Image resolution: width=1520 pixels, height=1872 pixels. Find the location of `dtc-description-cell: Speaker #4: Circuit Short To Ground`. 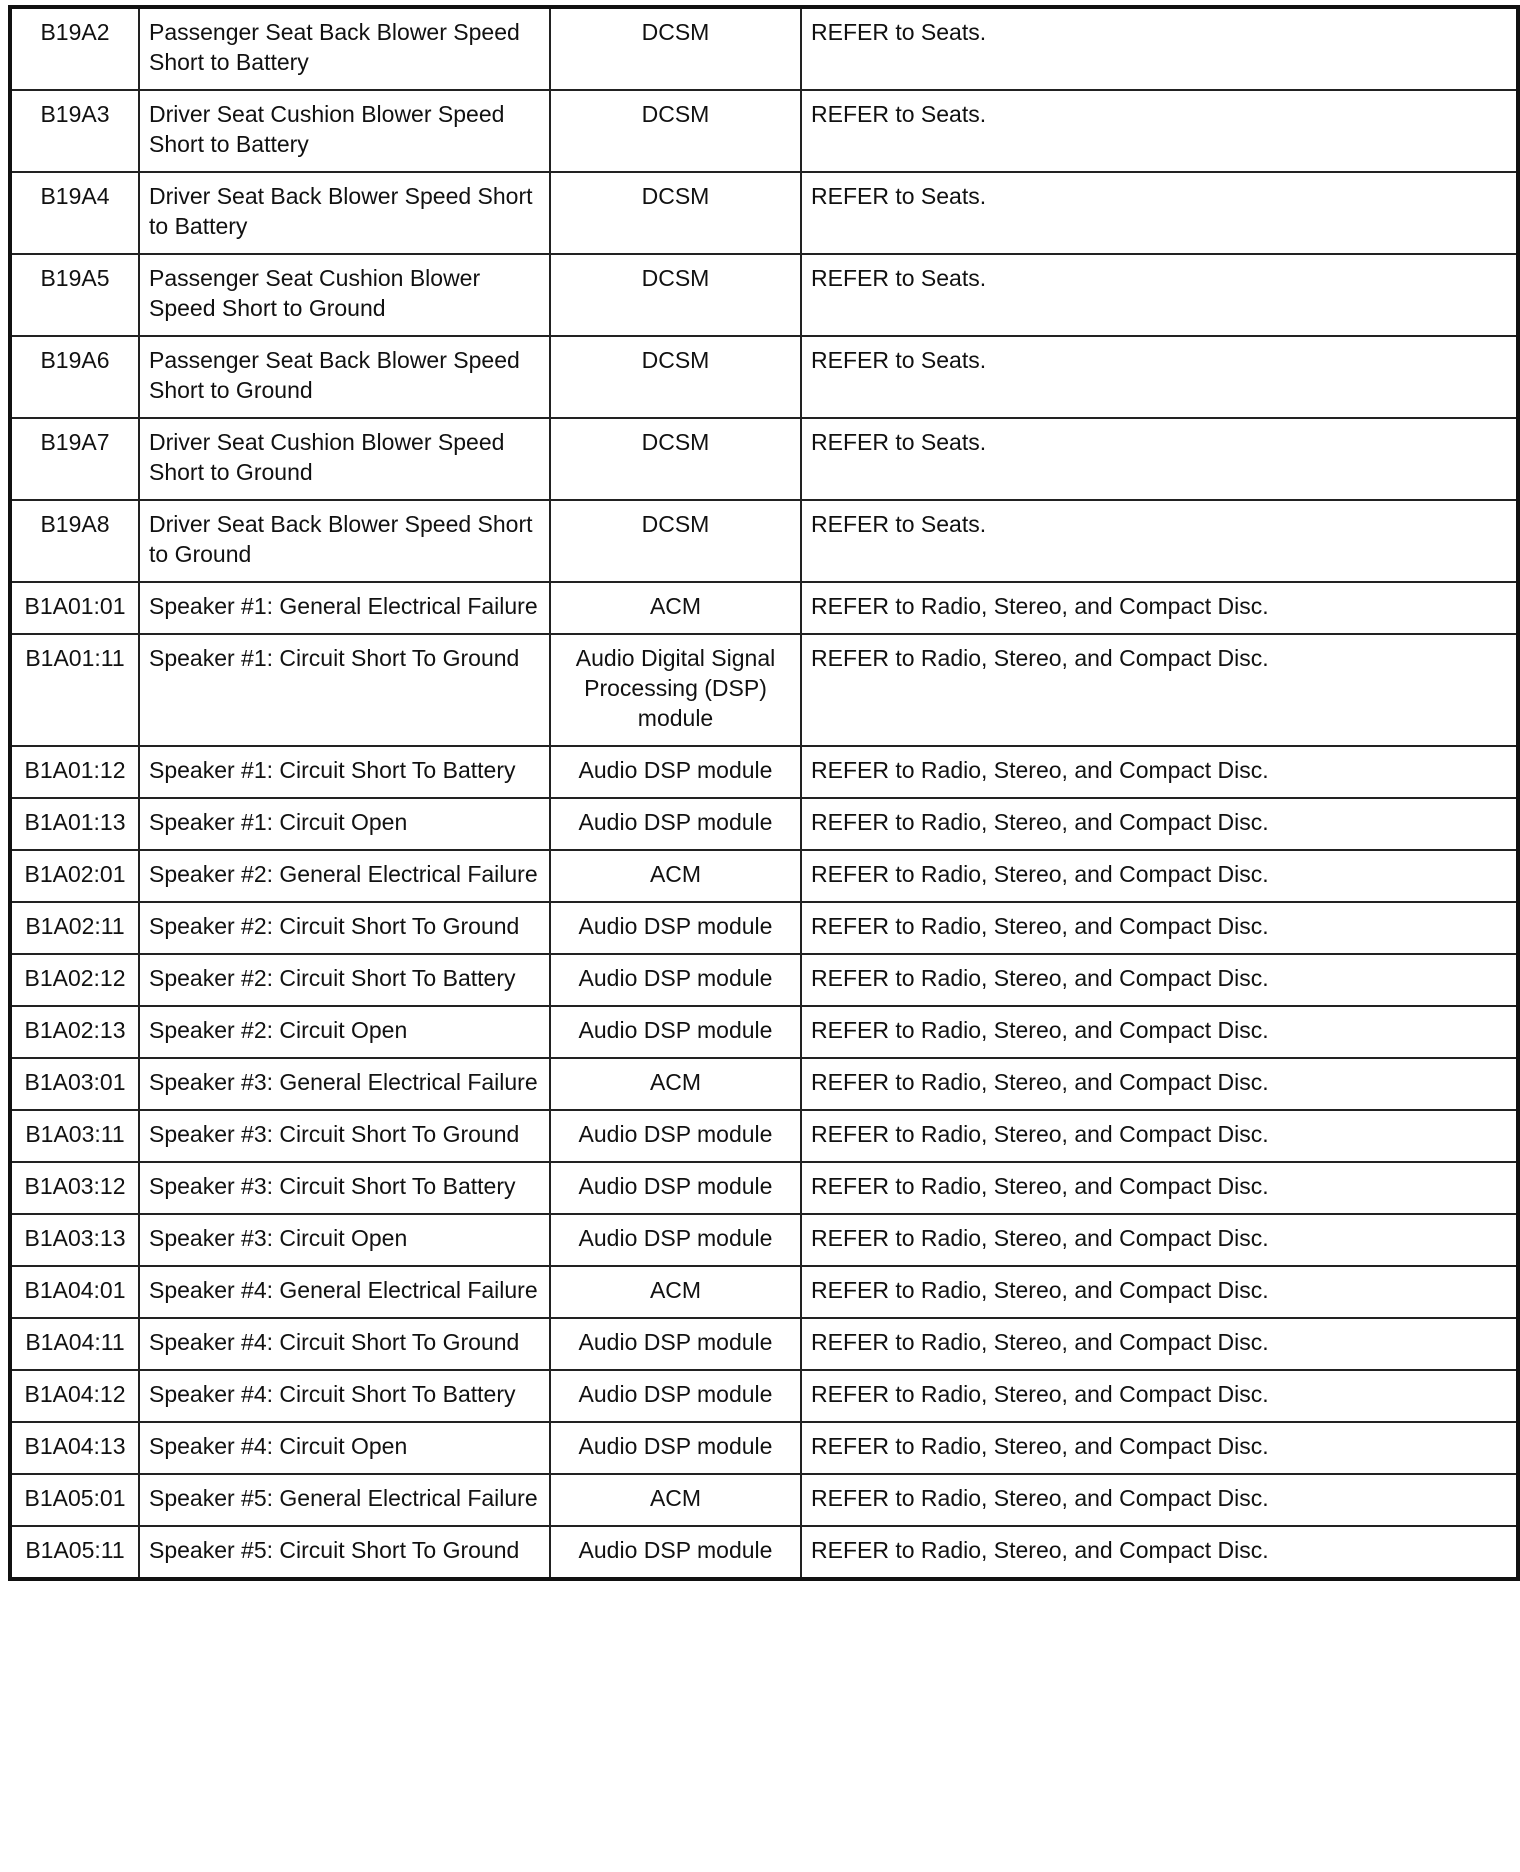

dtc-description-cell: Speaker #4: Circuit Short To Ground is located at coordinates (344, 1344).